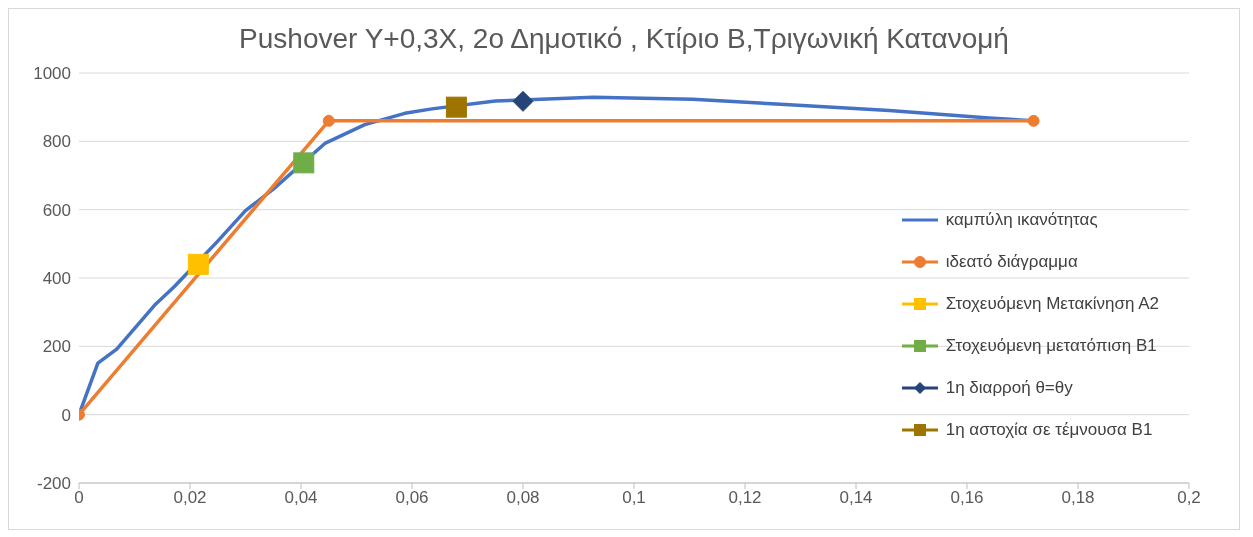 This screenshot has height=537, width=1253. Describe the element at coordinates (56, 279) in the screenshot. I see `y-tick-label: 400` at that location.